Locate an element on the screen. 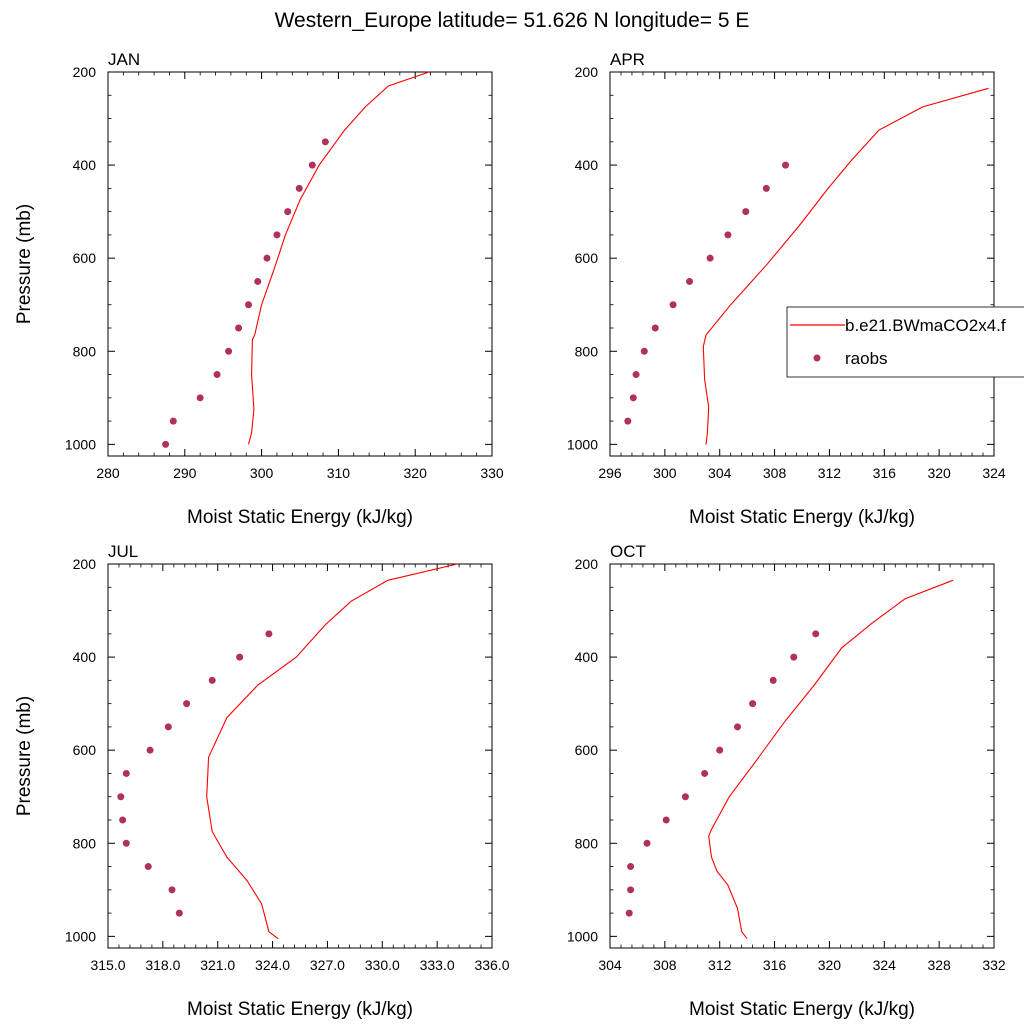 The height and width of the screenshot is (1024, 1024). legend-marker-swatch is located at coordinates (817, 358).